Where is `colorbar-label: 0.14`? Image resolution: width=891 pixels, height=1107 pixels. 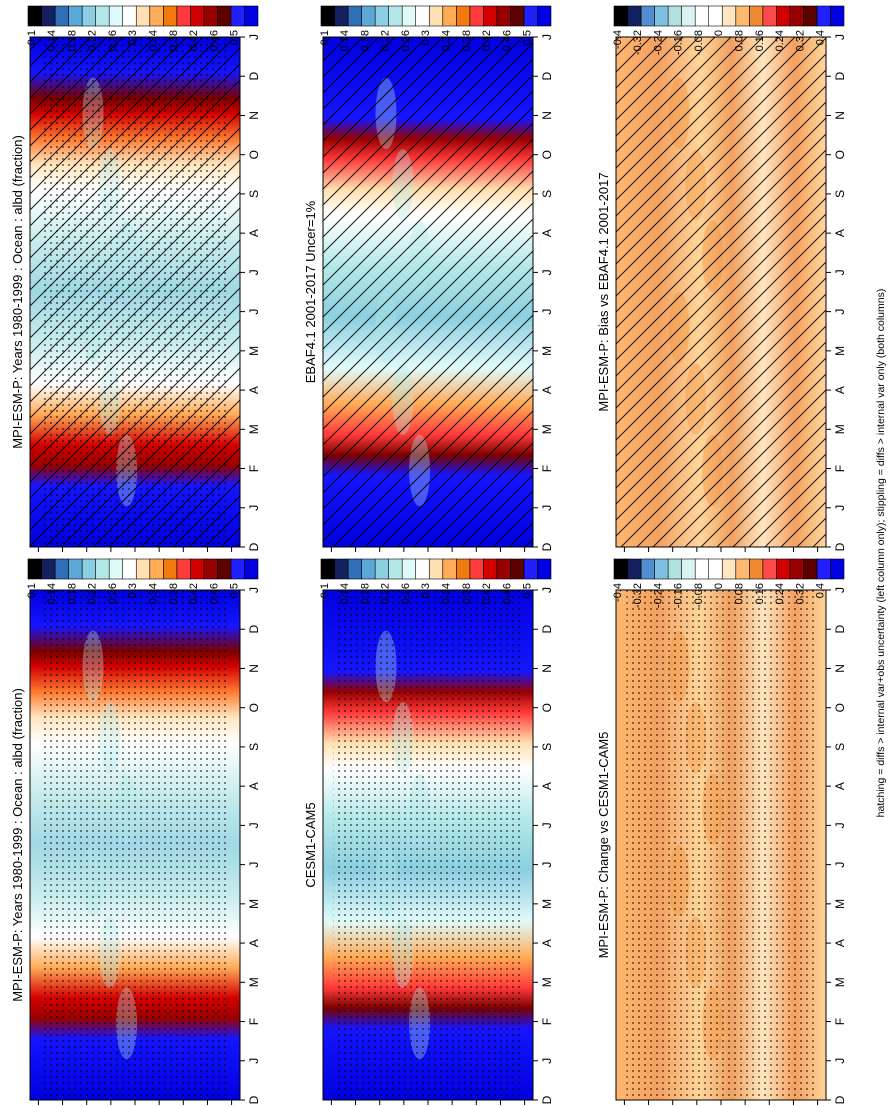 colorbar-label: 0.14 is located at coordinates (345, 40).